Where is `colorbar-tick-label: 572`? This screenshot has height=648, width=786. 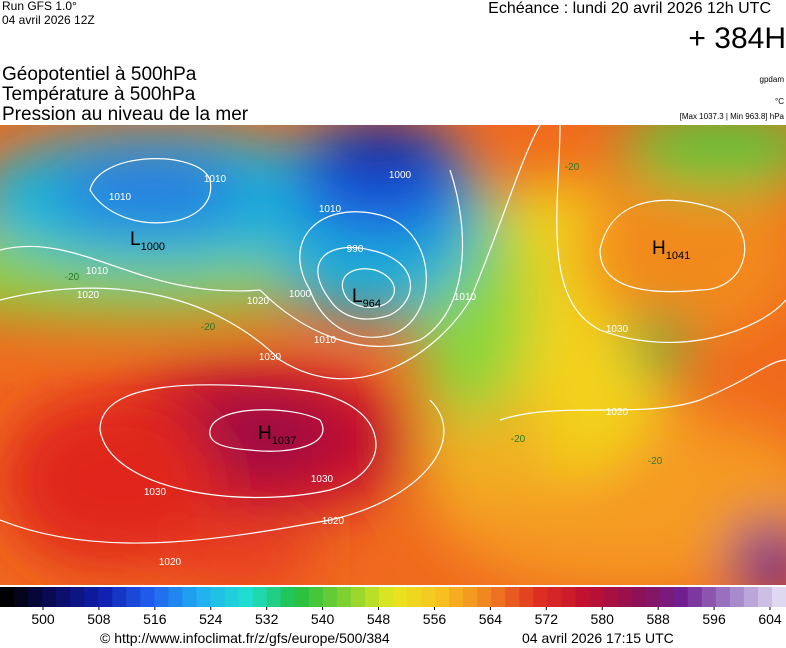
colorbar-tick-label: 572 is located at coordinates (547, 619).